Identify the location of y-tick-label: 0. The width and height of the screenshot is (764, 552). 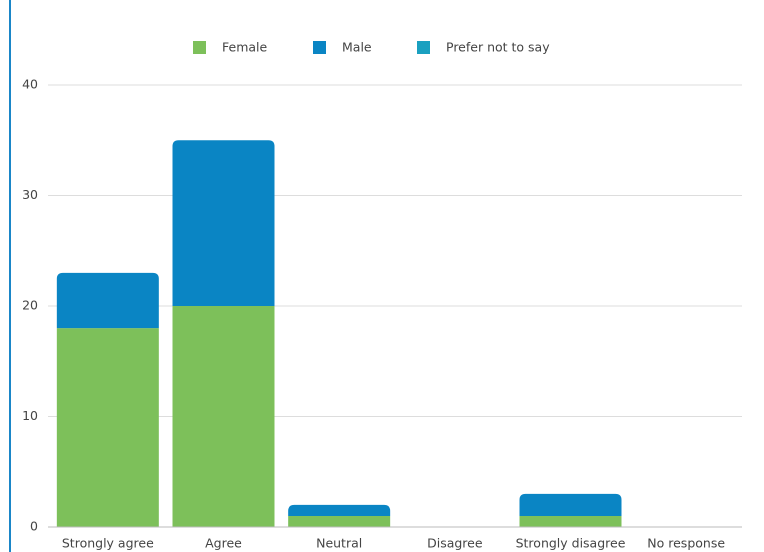
(34, 526).